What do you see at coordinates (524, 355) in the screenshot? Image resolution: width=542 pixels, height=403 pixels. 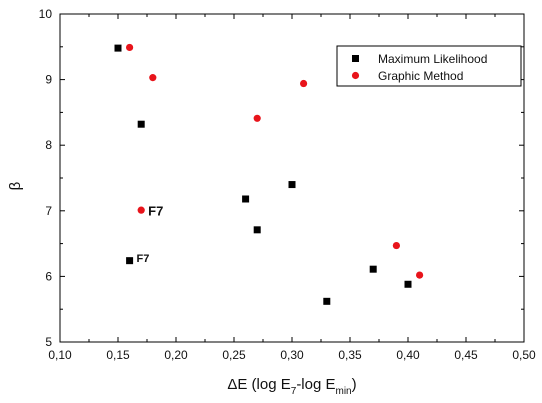 I see `x-tick-label: 0,50` at bounding box center [524, 355].